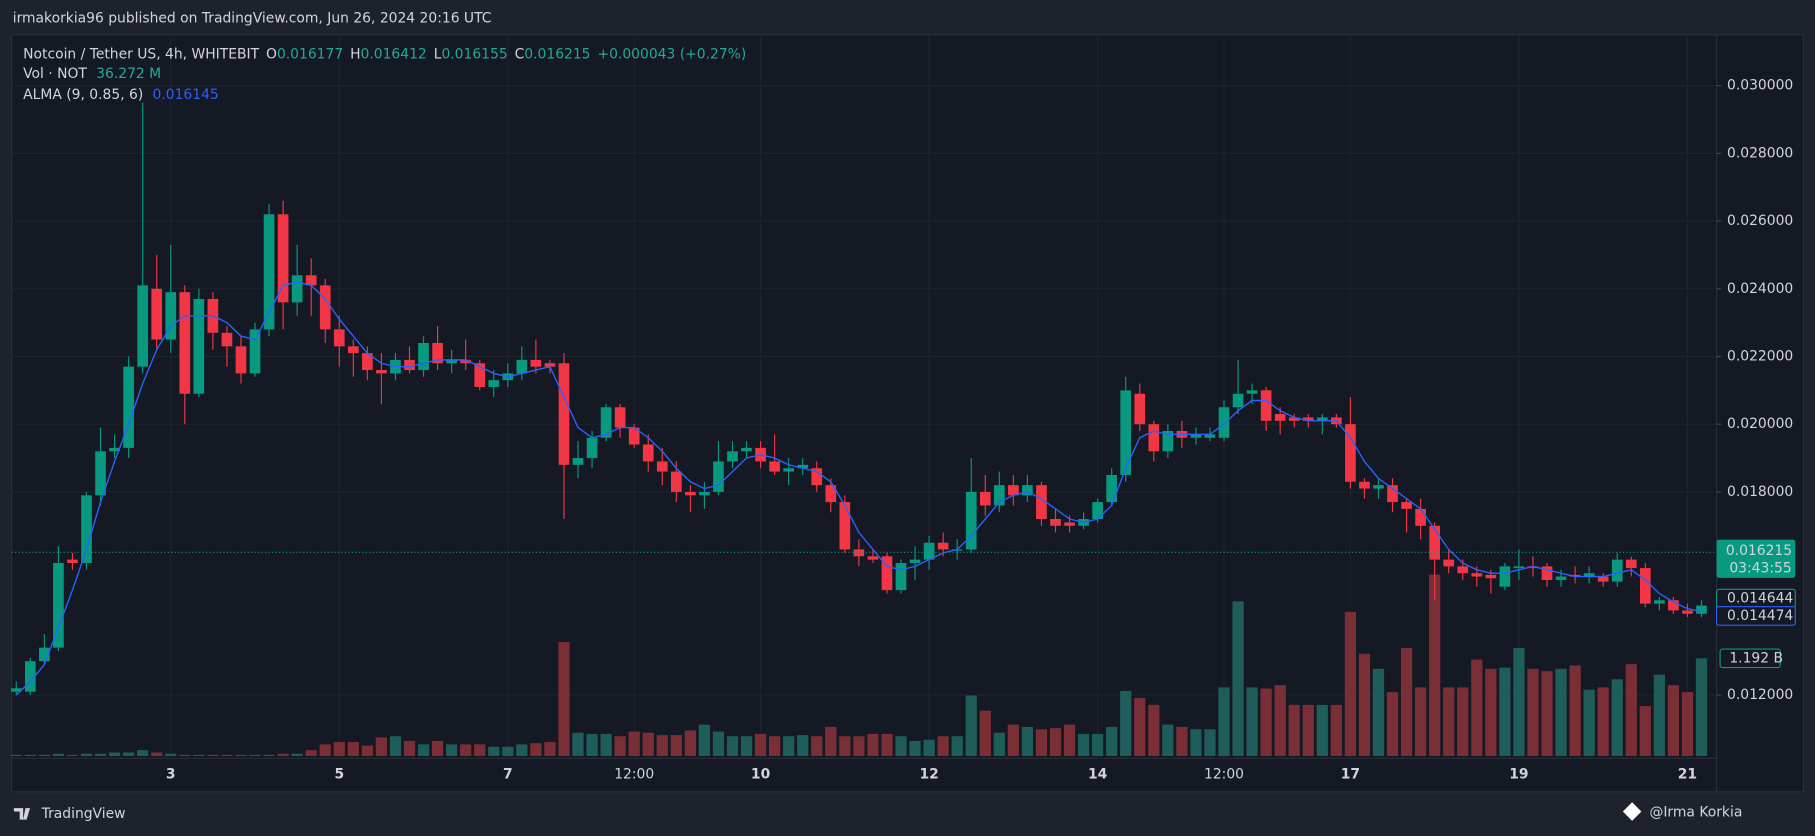 The height and width of the screenshot is (836, 1815). Describe the element at coordinates (1756, 658) in the screenshot. I see `volume-last-label: 1.192 B` at that location.